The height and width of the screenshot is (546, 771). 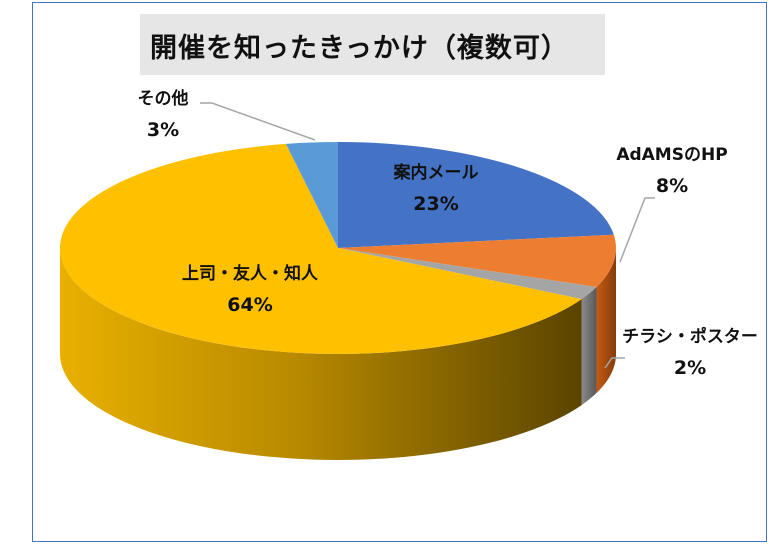 I want to click on label-slice-0: 案内メール 23%, so click(x=436, y=189).